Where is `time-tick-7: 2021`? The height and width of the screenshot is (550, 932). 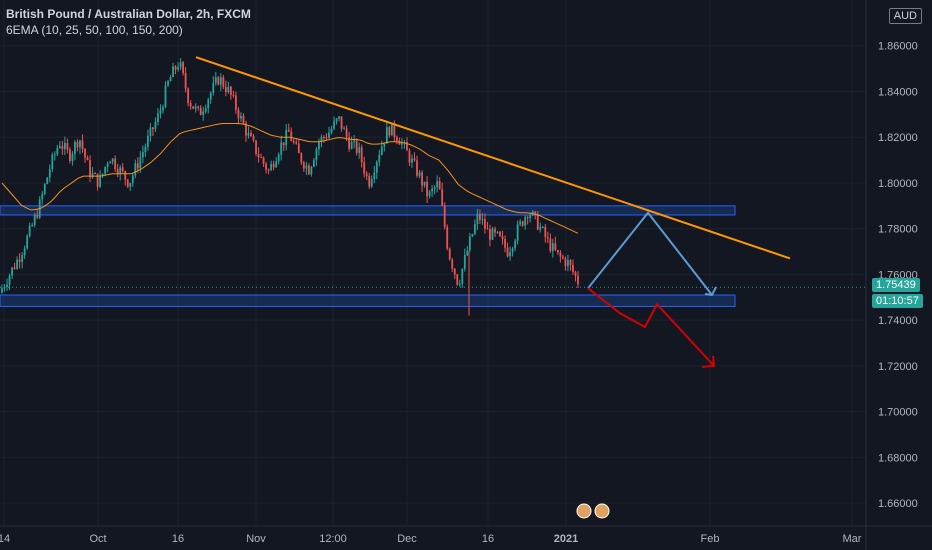 time-tick-7: 2021 is located at coordinates (566, 539).